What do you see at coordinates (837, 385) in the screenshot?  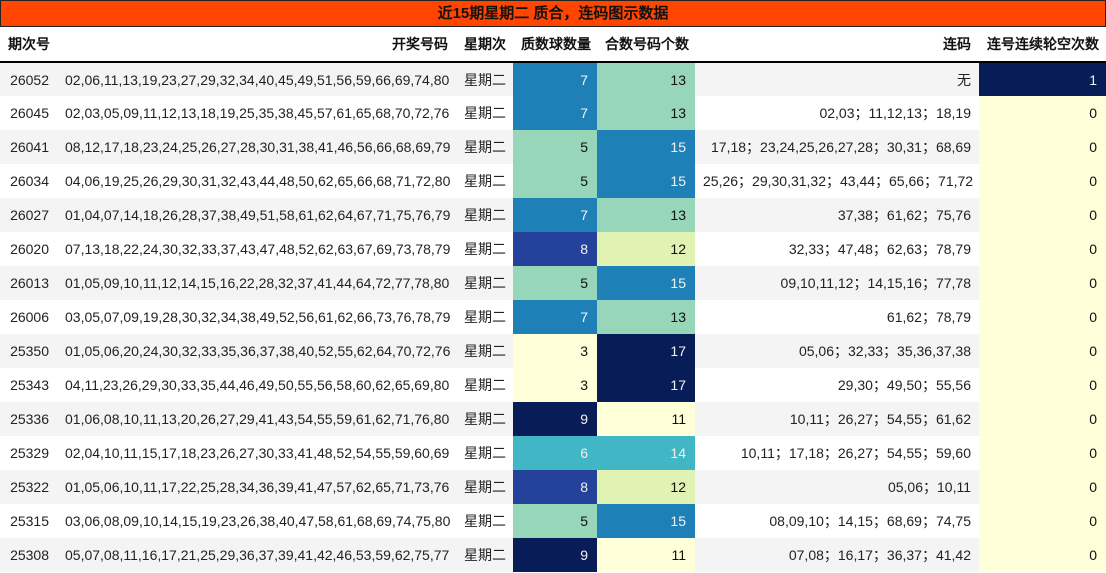 I see `cell-consecutive: 29,30；49,50；55,56` at bounding box center [837, 385].